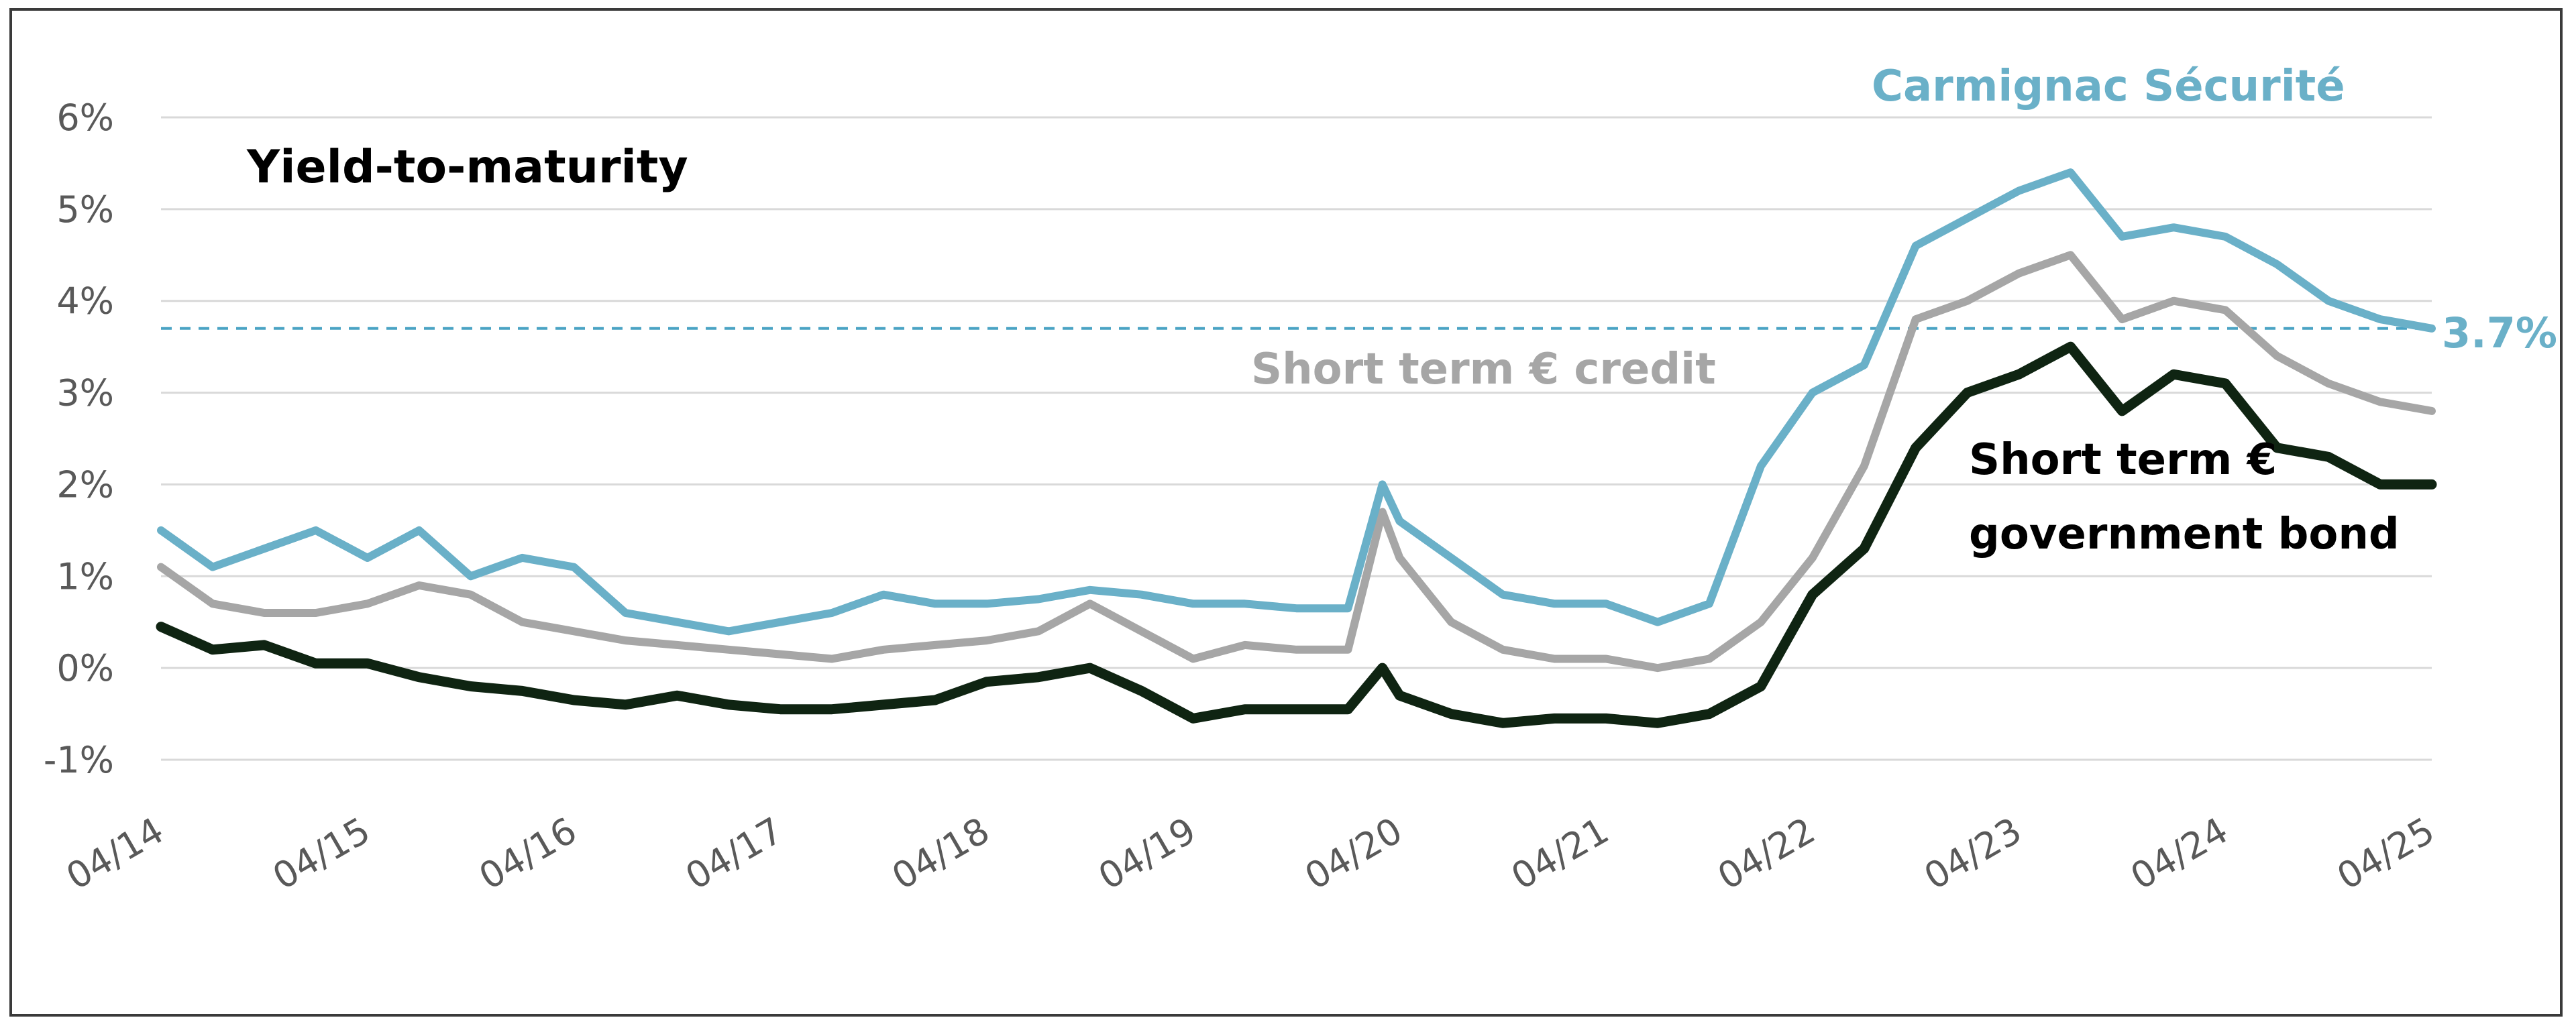 Image resolution: width=2576 pixels, height=1028 pixels. What do you see at coordinates (1483, 369) in the screenshot?
I see `credit-series-label: Short term € credit` at bounding box center [1483, 369].